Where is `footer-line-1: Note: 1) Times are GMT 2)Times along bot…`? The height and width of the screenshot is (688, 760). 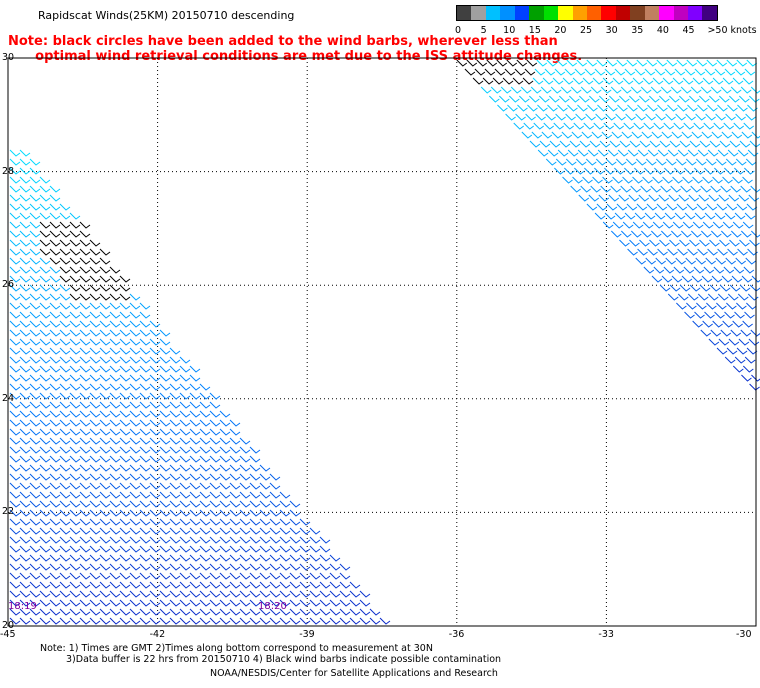
footer-line-1: Note: 1) Times are GMT 2)Times along bot… is located at coordinates (236, 648).